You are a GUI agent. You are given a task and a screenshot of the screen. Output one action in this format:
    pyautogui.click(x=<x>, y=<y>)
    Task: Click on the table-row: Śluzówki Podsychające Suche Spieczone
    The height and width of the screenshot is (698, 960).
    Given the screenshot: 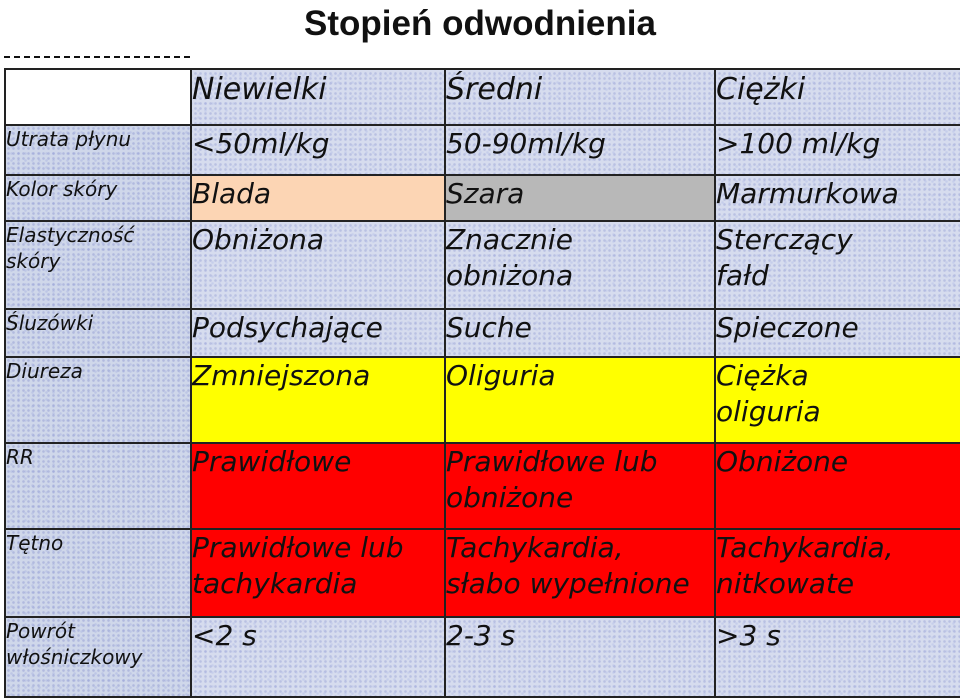 What is the action you would take?
    pyautogui.click(x=482, y=333)
    